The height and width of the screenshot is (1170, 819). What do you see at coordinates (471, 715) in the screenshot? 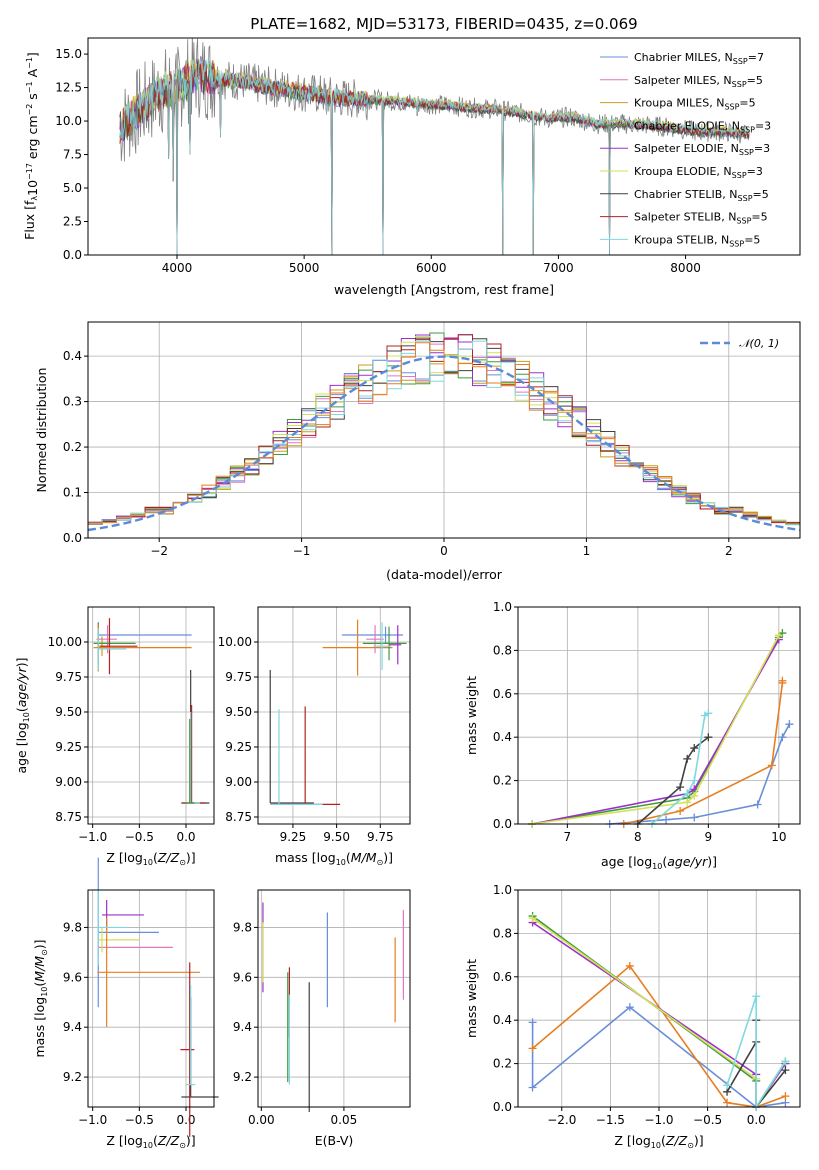
I see `y-axis-label: mass weight` at bounding box center [471, 715].